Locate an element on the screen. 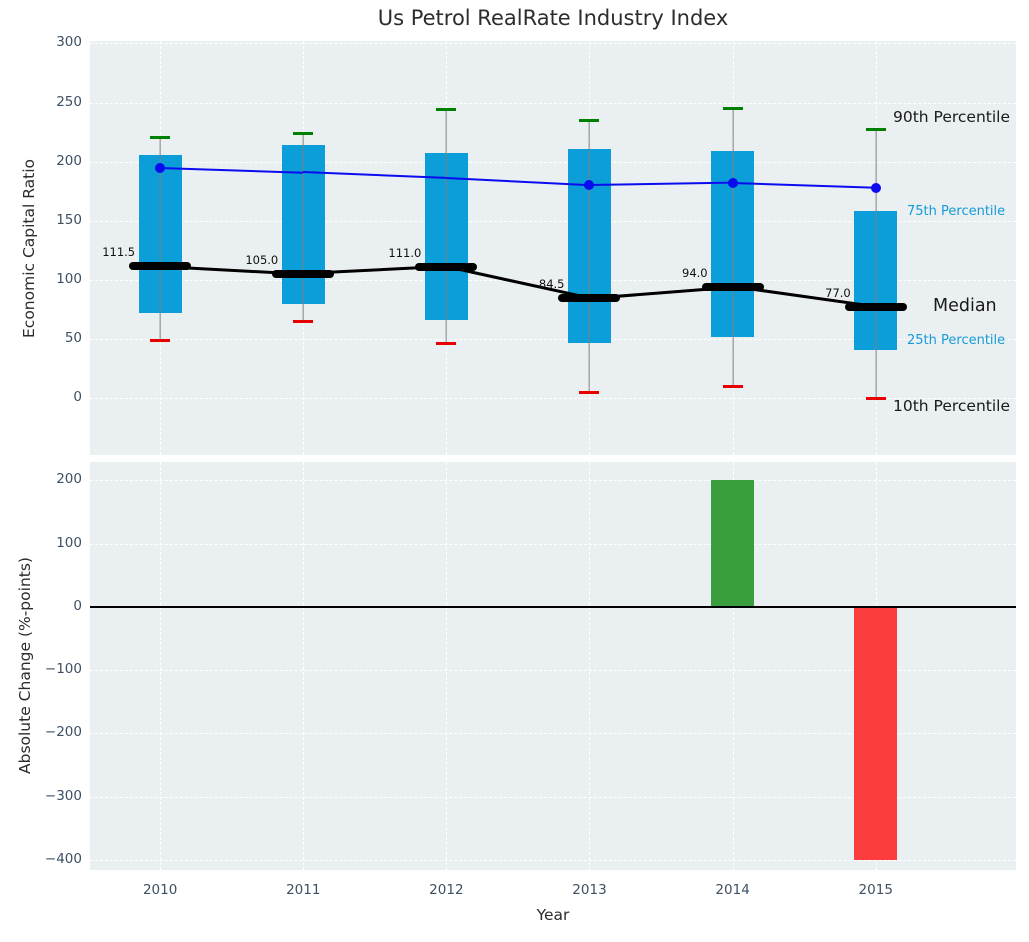  ytick-label: 250 is located at coordinates (69, 101).